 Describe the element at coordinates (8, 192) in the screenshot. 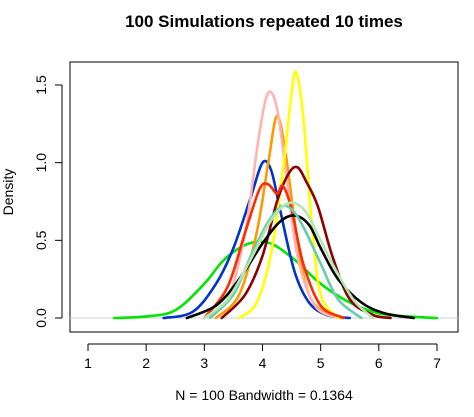

I see `y-axis-label: Density` at that location.